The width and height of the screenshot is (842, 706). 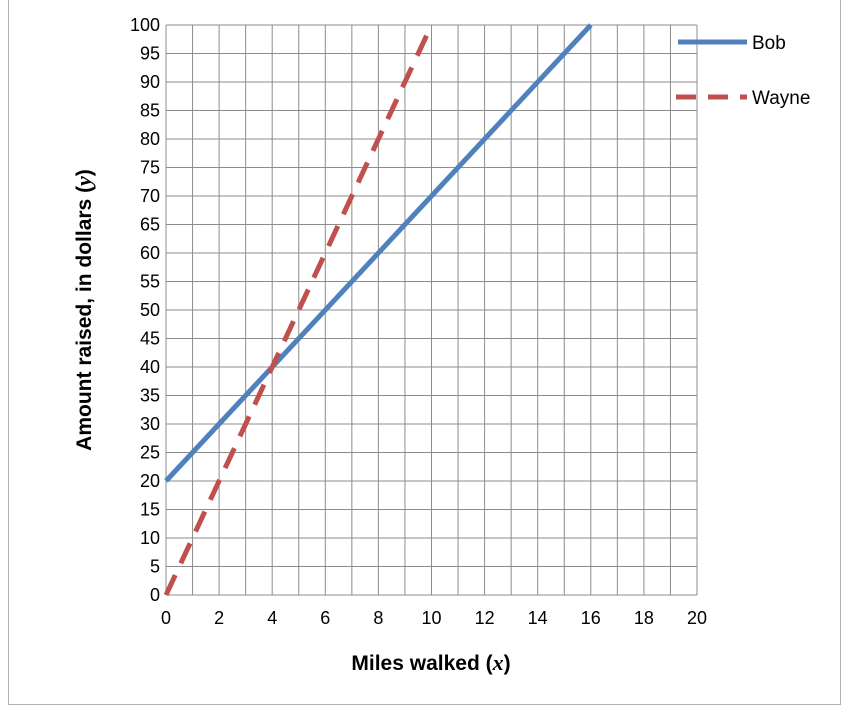 What do you see at coordinates (325, 618) in the screenshot?
I see `x-tick-label: 6` at bounding box center [325, 618].